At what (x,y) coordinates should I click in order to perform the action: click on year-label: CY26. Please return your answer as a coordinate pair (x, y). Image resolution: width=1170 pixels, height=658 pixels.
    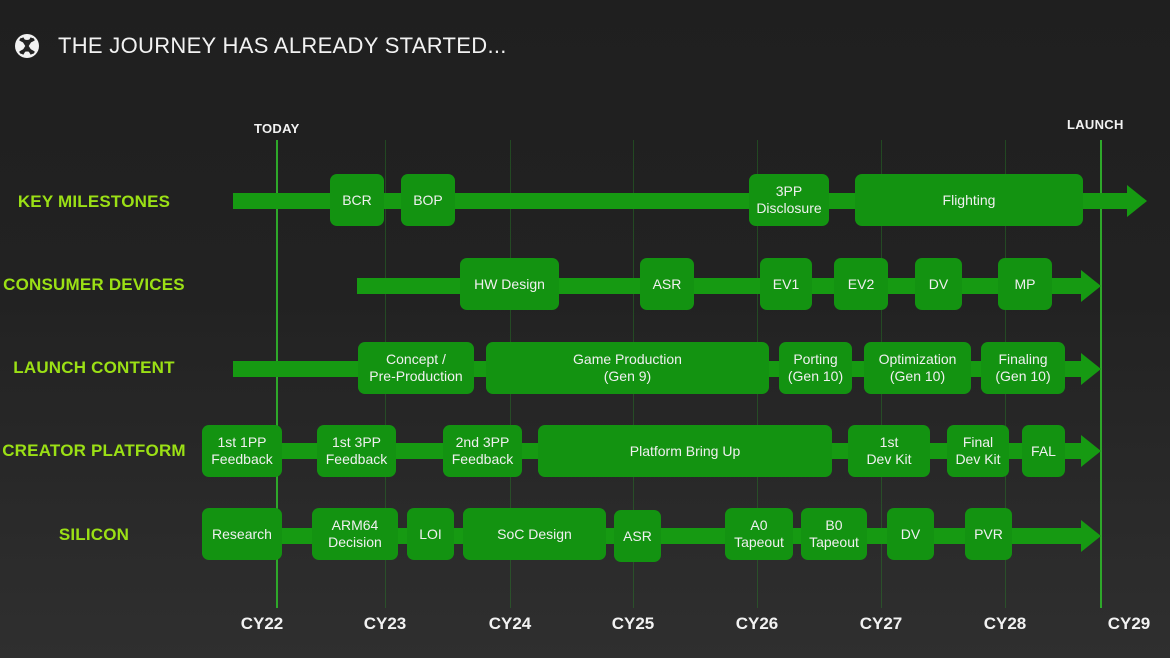
    Looking at the image, I should click on (757, 623).